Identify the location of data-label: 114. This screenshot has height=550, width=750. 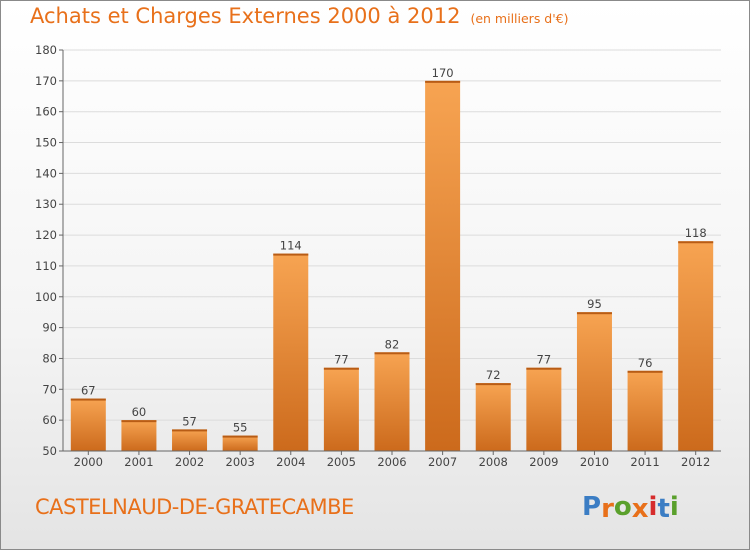
(291, 246).